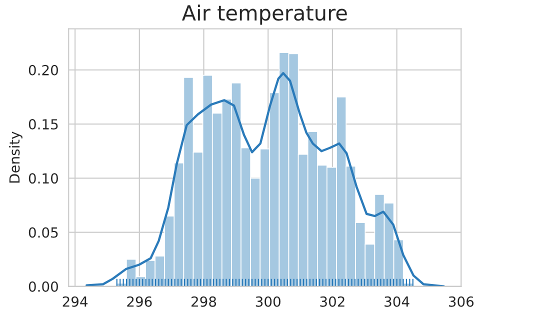 Image resolution: width=549 pixels, height=320 pixels. I want to click on x-tick-label: 296, so click(139, 301).